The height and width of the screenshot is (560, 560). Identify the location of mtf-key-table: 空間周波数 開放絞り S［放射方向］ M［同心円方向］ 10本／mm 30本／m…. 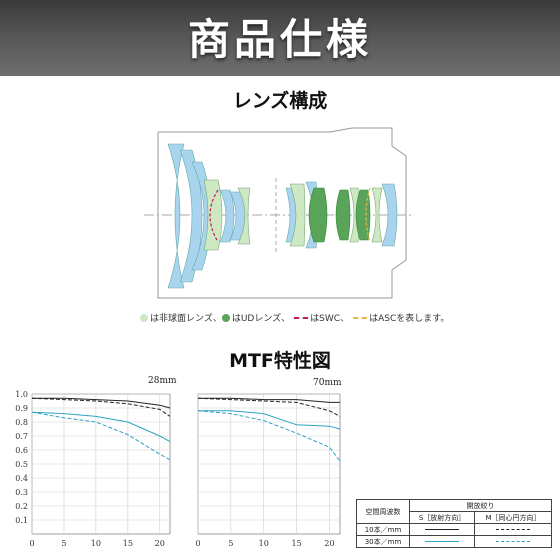
(454, 523).